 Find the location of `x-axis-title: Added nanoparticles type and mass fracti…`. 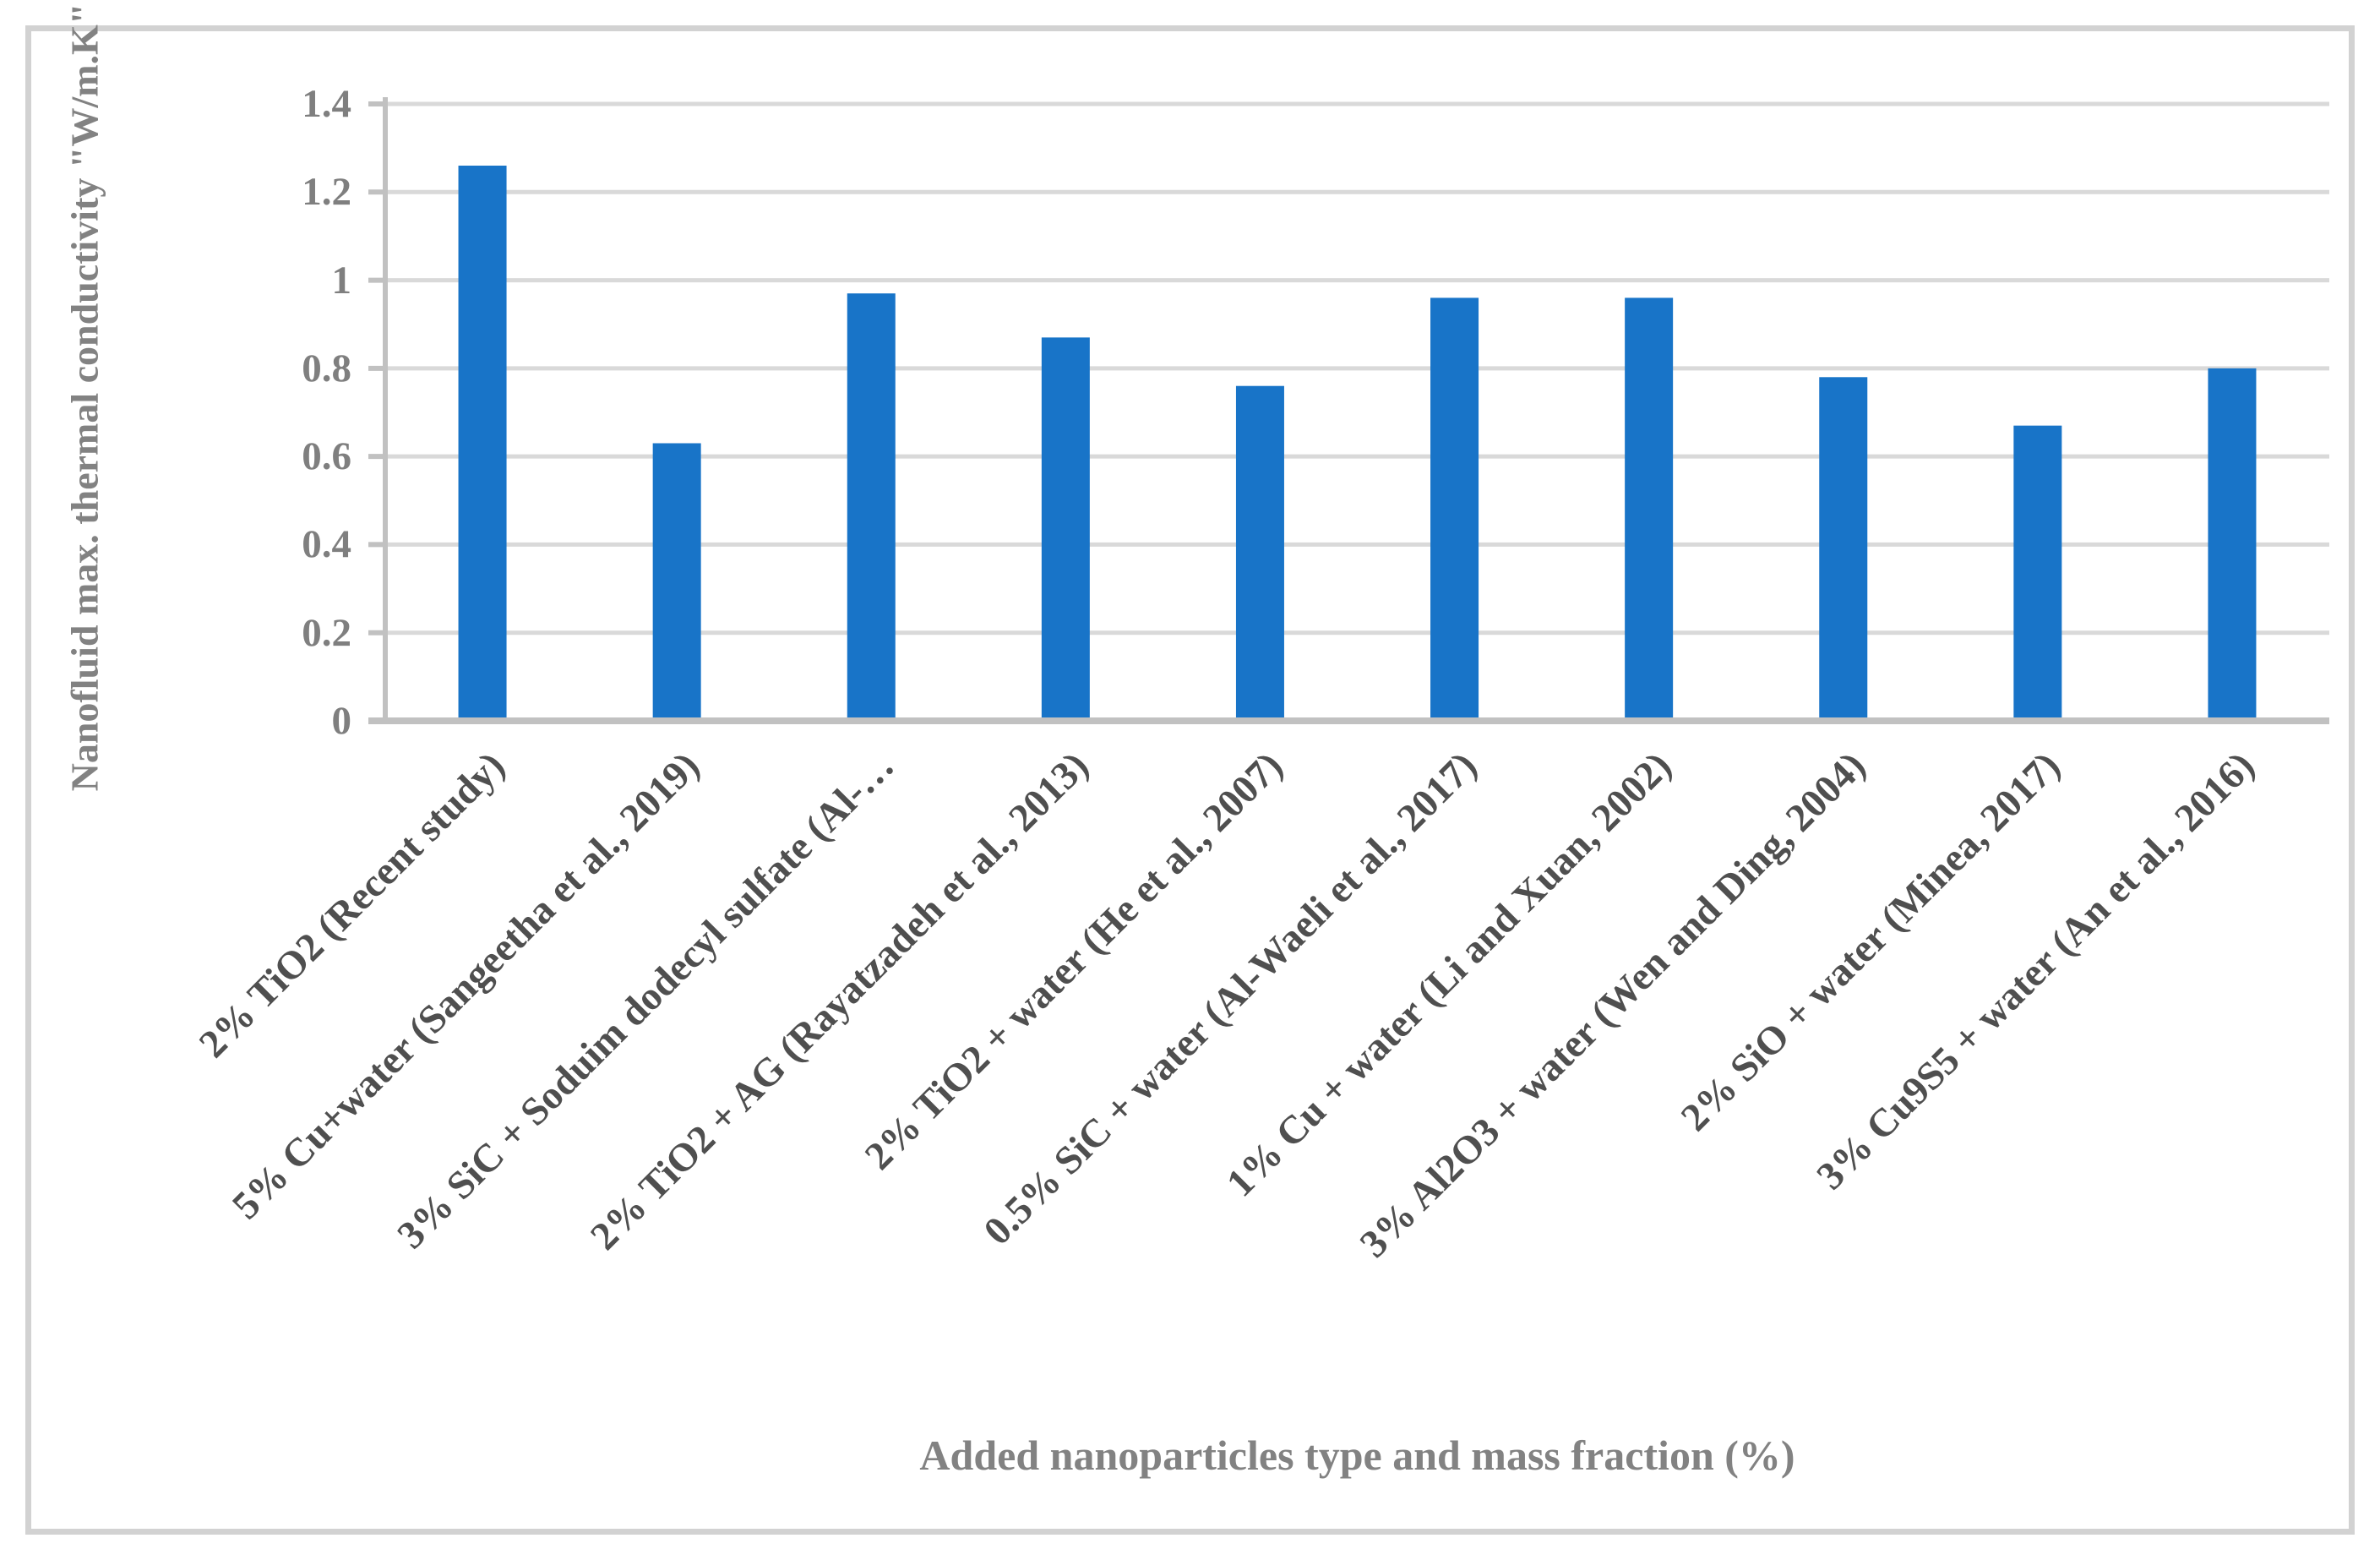

x-axis-title: Added nanoparticles type and mass fracti… is located at coordinates (1357, 1455).